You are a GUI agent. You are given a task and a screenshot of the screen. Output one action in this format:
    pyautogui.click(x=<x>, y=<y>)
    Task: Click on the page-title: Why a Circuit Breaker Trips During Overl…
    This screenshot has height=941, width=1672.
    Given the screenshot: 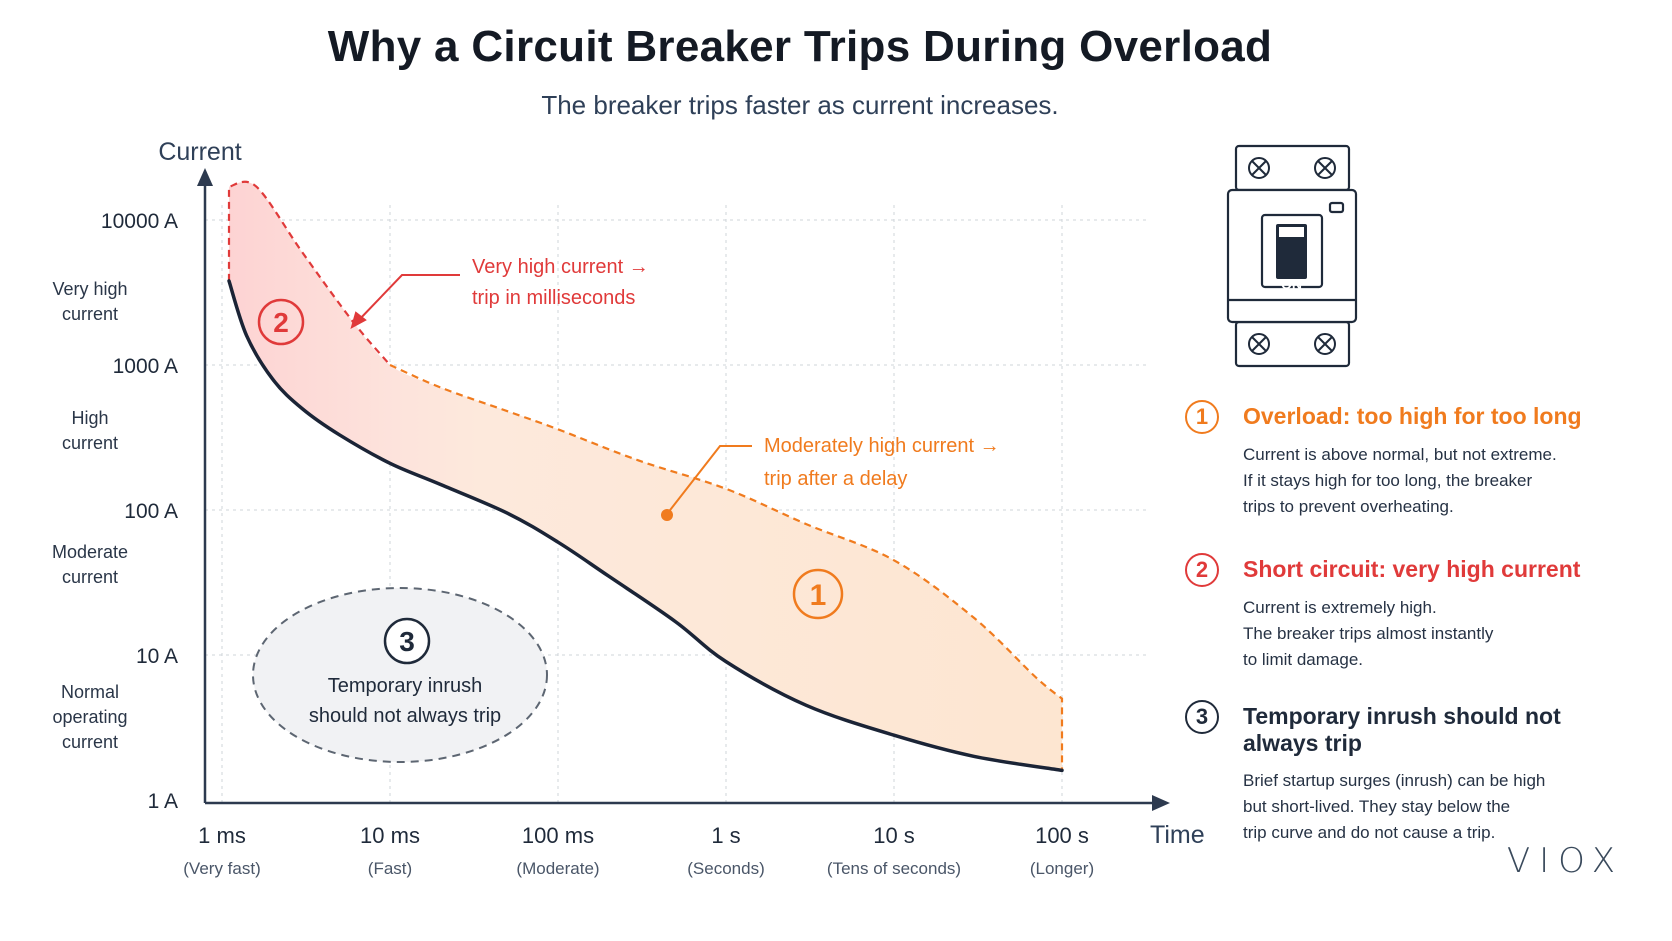 What is the action you would take?
    pyautogui.click(x=800, y=46)
    